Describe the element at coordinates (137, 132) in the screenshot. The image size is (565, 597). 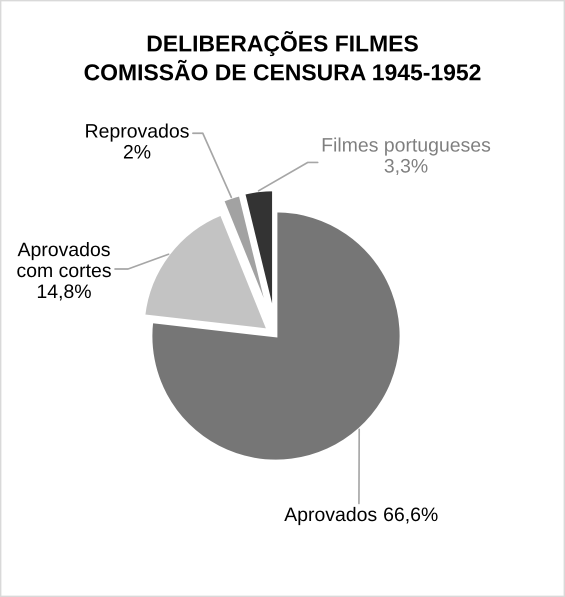
I see `slice-label: Reprovados` at that location.